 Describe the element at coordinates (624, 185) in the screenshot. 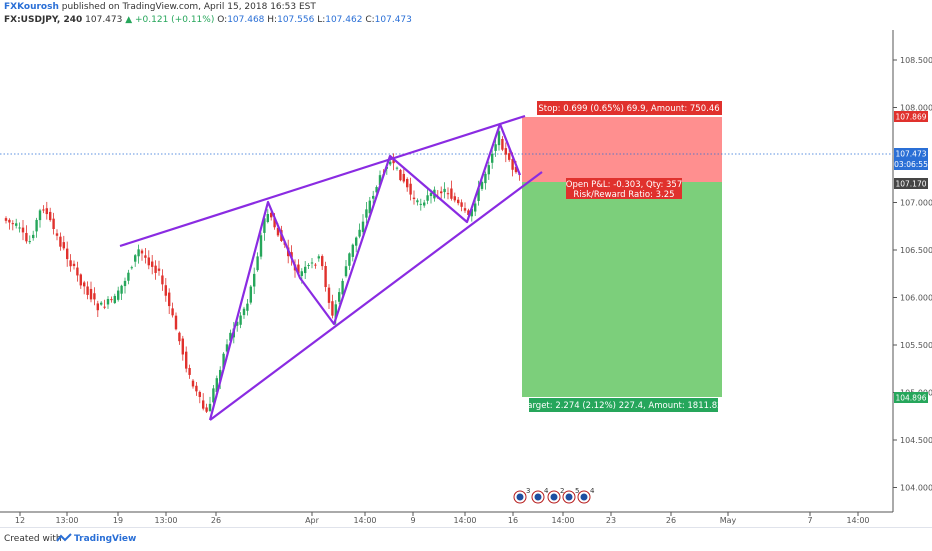

I see `pnl-label-text: Open P&L: -0.303, Qty: 357` at that location.